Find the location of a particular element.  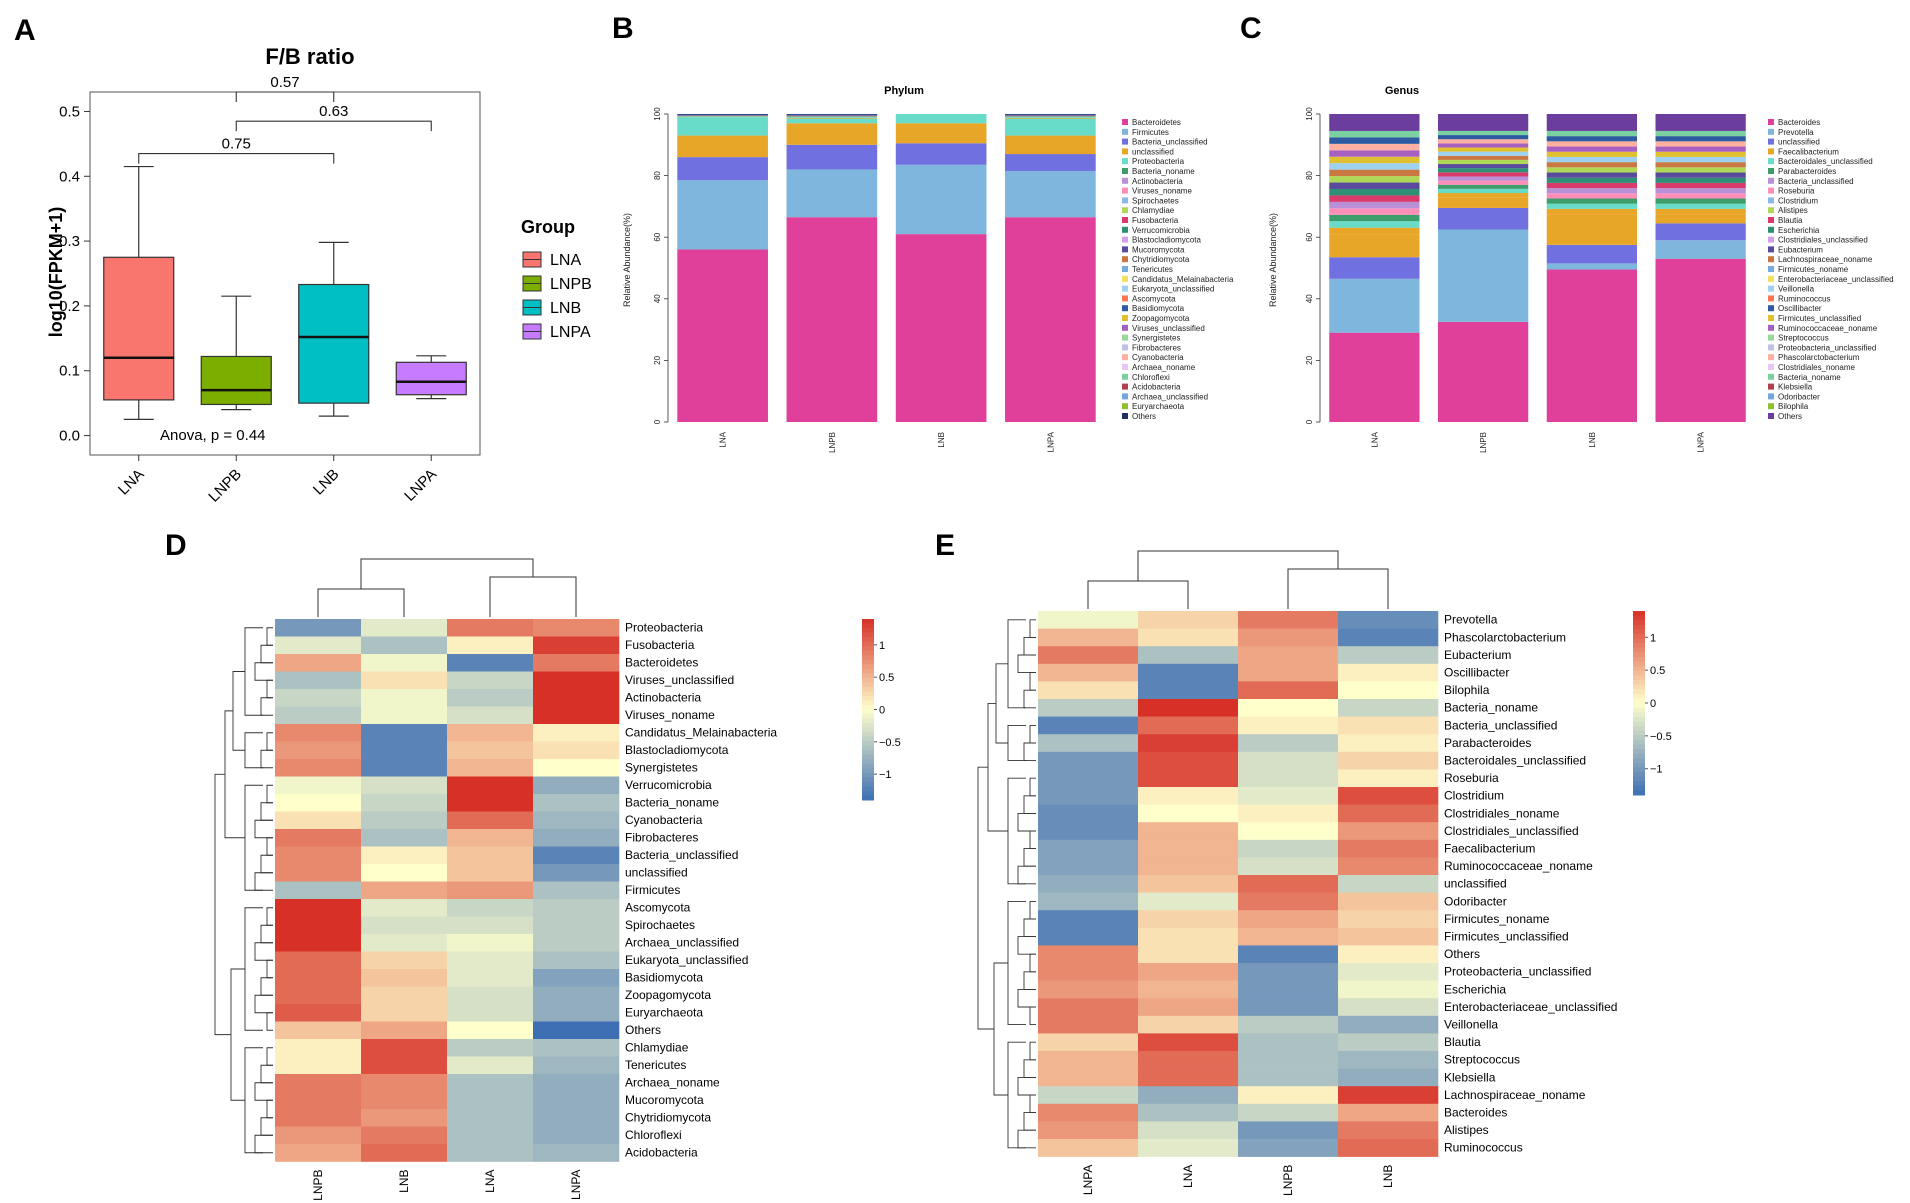

legend-label: Others is located at coordinates (1790, 416).